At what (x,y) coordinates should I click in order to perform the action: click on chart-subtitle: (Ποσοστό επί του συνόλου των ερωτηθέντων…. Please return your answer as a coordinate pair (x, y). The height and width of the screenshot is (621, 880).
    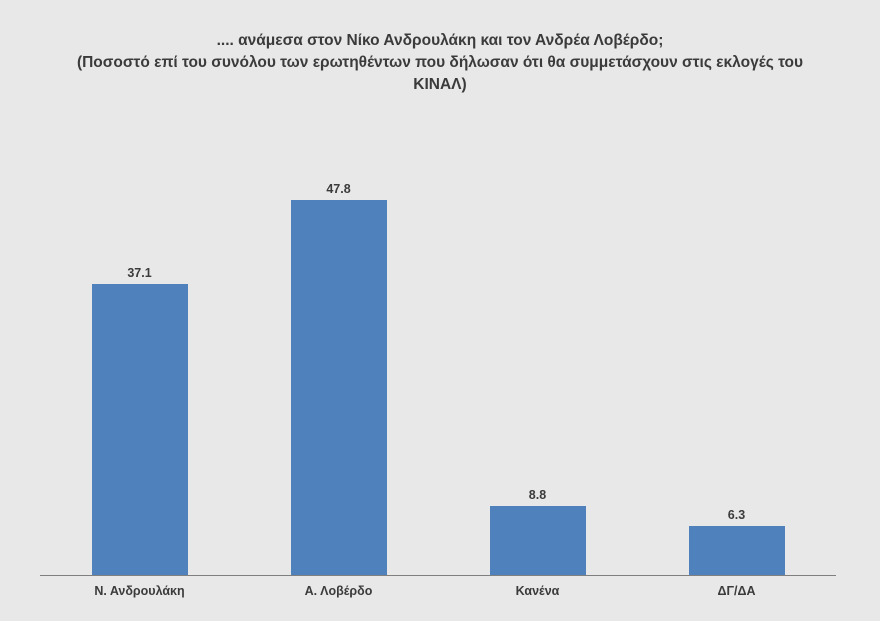
    Looking at the image, I should click on (440, 73).